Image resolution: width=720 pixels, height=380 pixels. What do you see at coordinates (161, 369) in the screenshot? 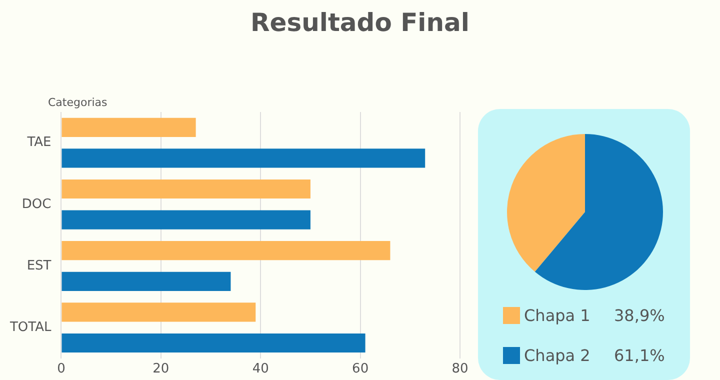
I see `x-tick-label: 20` at bounding box center [161, 369].